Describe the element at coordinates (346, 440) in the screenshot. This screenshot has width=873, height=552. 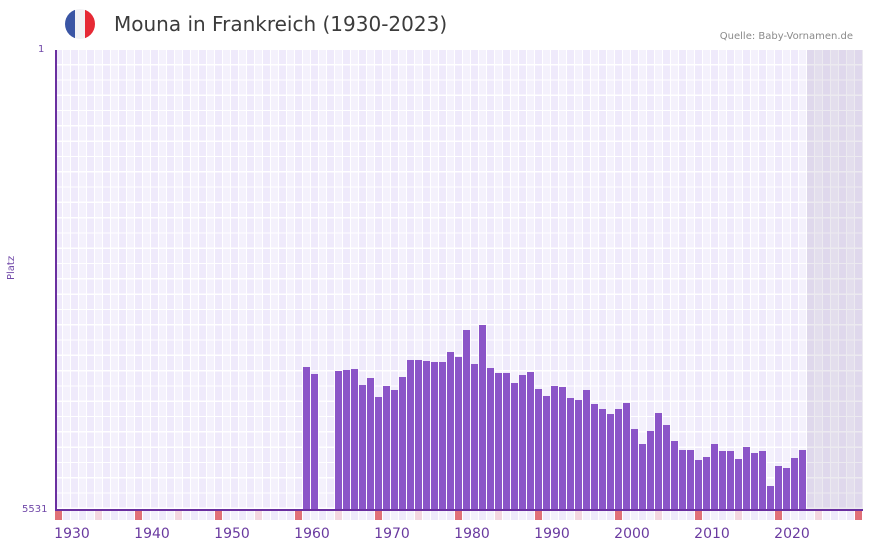
I see `bar-1965` at that location.